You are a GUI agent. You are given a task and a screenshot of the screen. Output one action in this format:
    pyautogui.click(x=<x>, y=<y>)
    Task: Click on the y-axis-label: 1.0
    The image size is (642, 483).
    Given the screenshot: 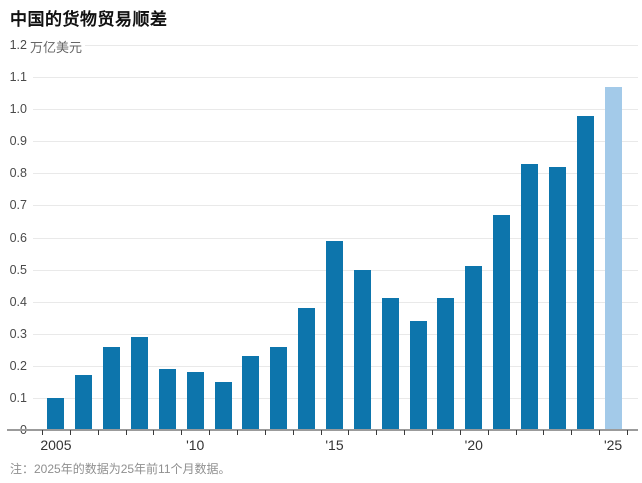 What is the action you would take?
    pyautogui.click(x=18, y=109)
    